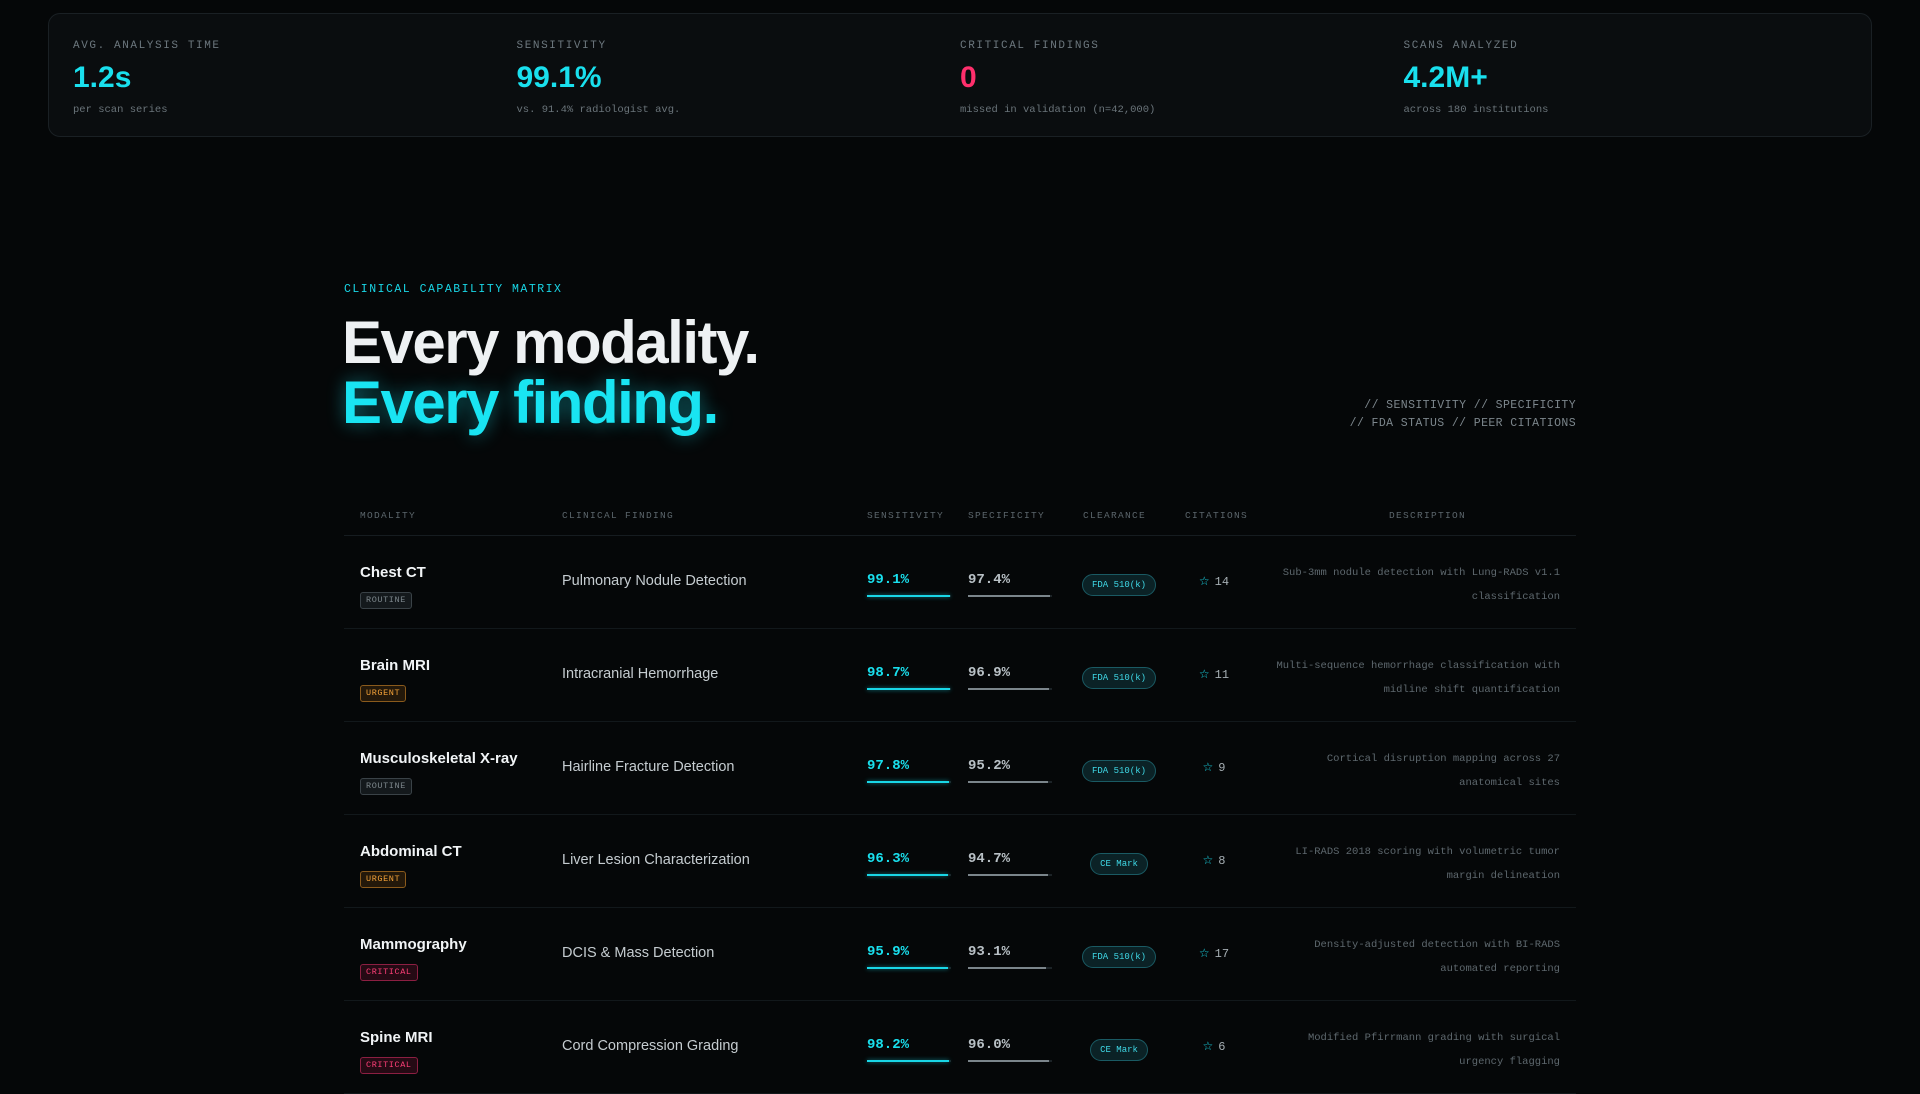  Describe the element at coordinates (989, 580) in the screenshot. I see `specificity-value: 97.4%` at that location.